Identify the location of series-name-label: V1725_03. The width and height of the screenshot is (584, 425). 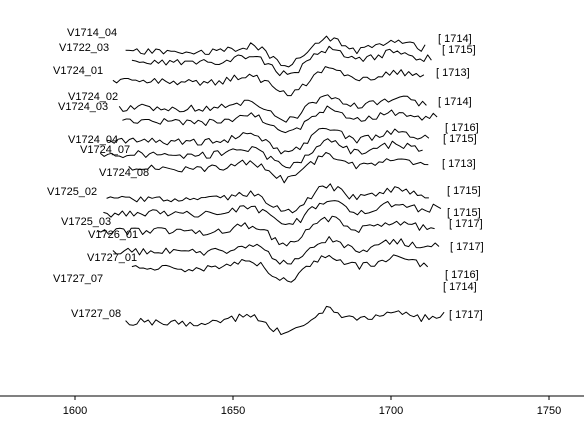
(86, 222).